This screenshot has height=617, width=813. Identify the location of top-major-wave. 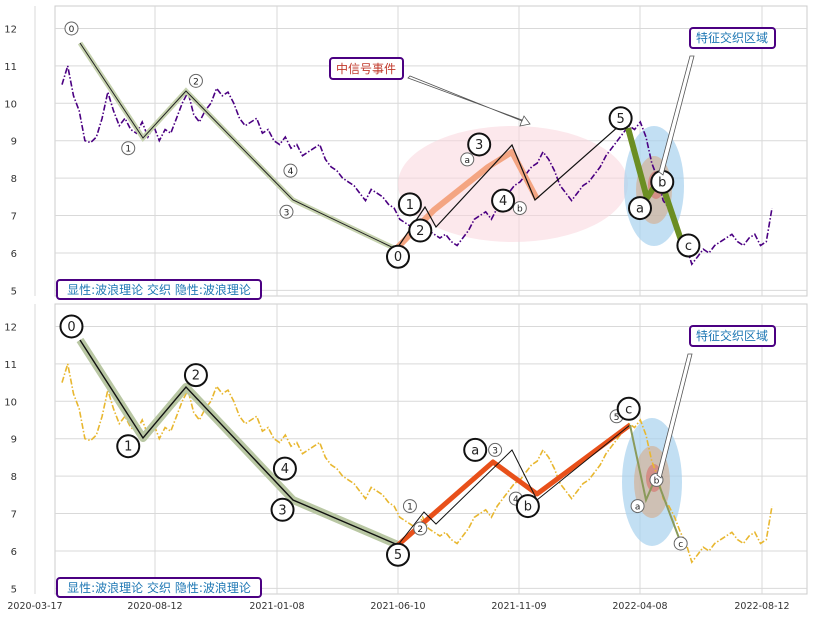
(513, 182).